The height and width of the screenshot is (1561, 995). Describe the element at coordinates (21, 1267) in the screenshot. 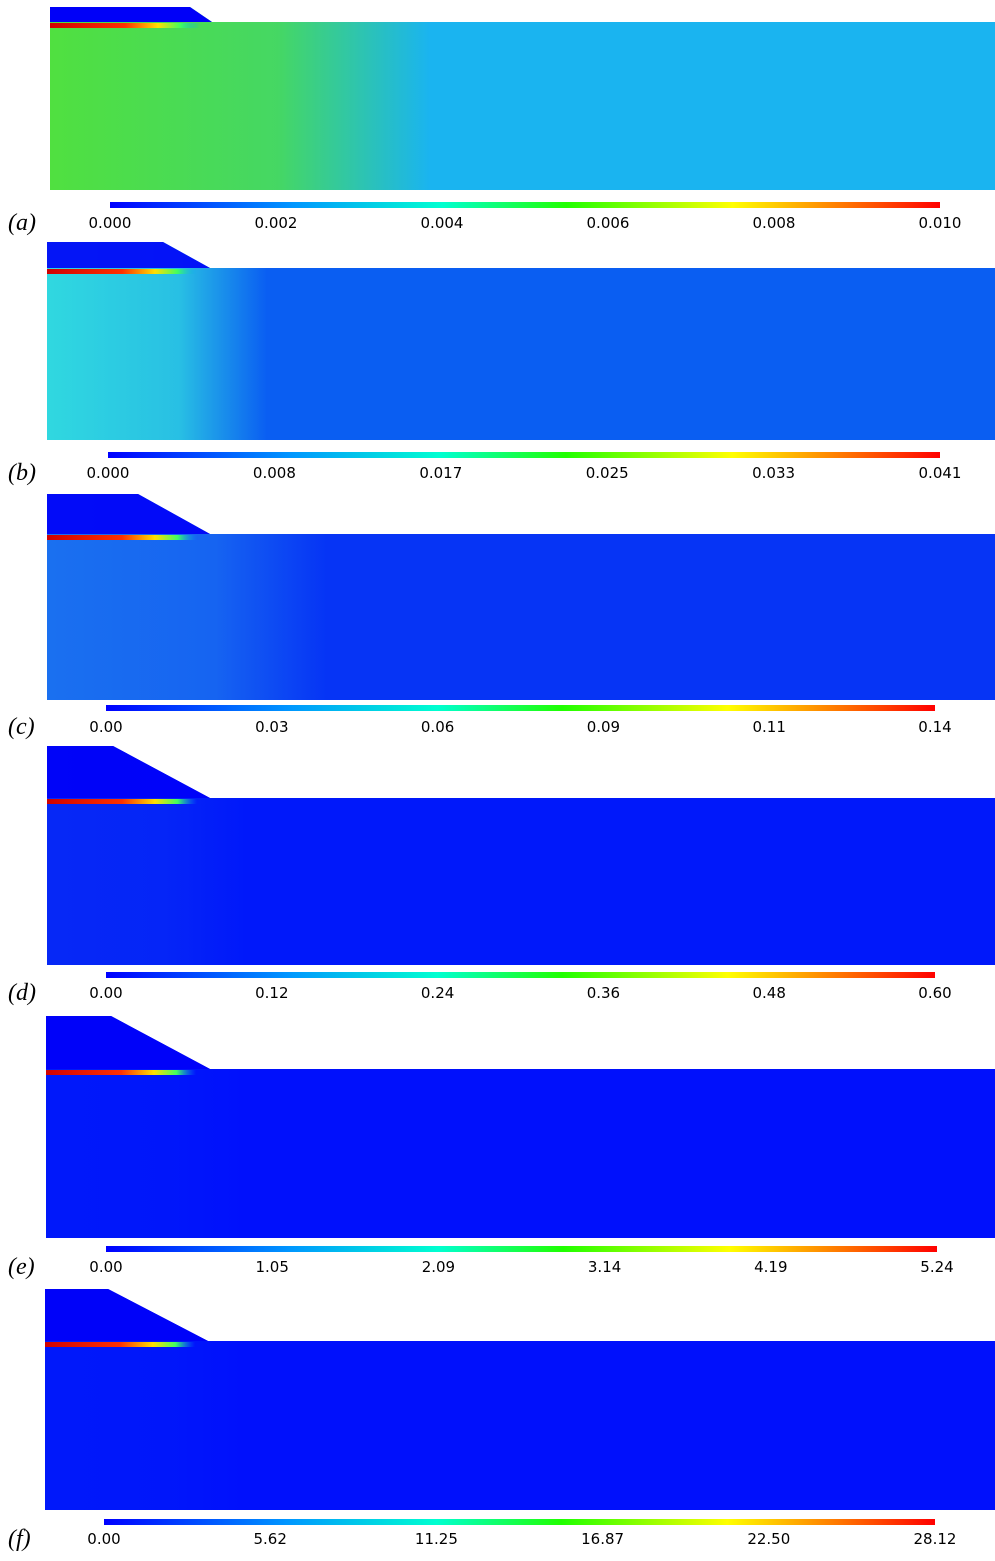

I see `panel-label: (e)` at that location.